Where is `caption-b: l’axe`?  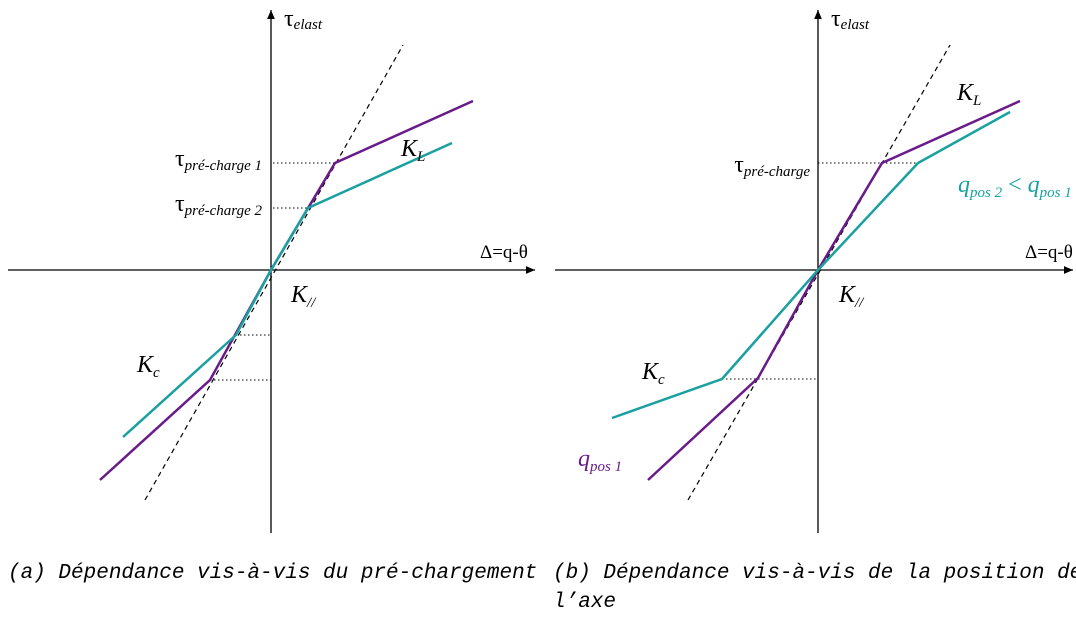
caption-b: l’axe is located at coordinates (584, 602).